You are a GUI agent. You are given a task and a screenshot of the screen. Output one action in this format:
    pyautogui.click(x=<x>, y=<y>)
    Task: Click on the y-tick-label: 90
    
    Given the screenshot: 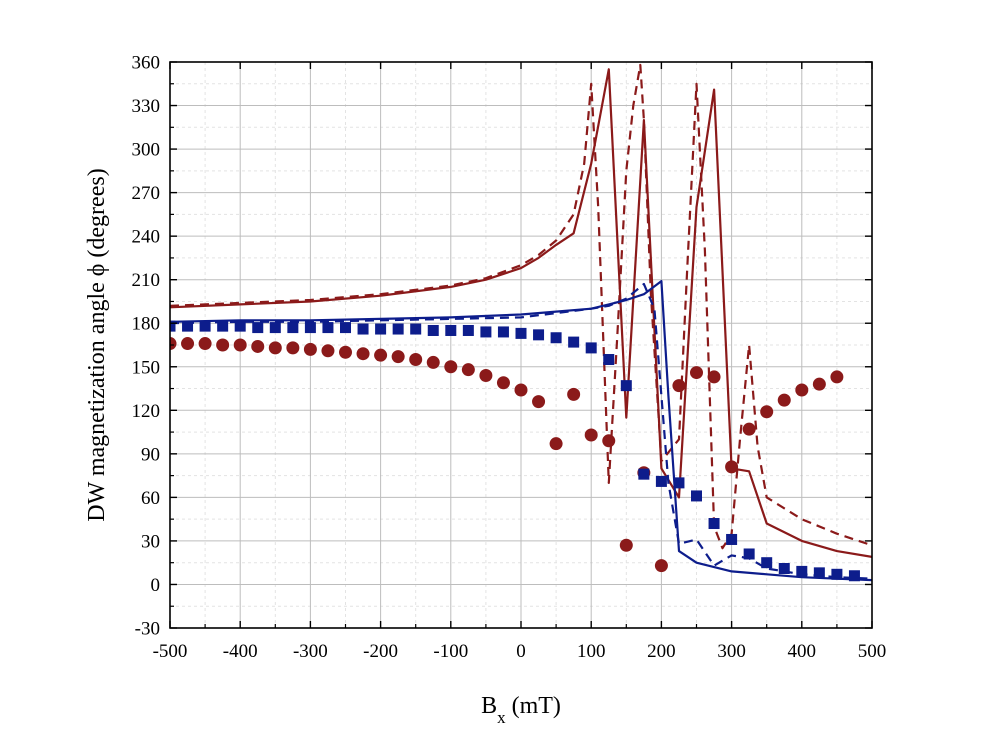 What is the action you would take?
    pyautogui.click(x=150, y=454)
    